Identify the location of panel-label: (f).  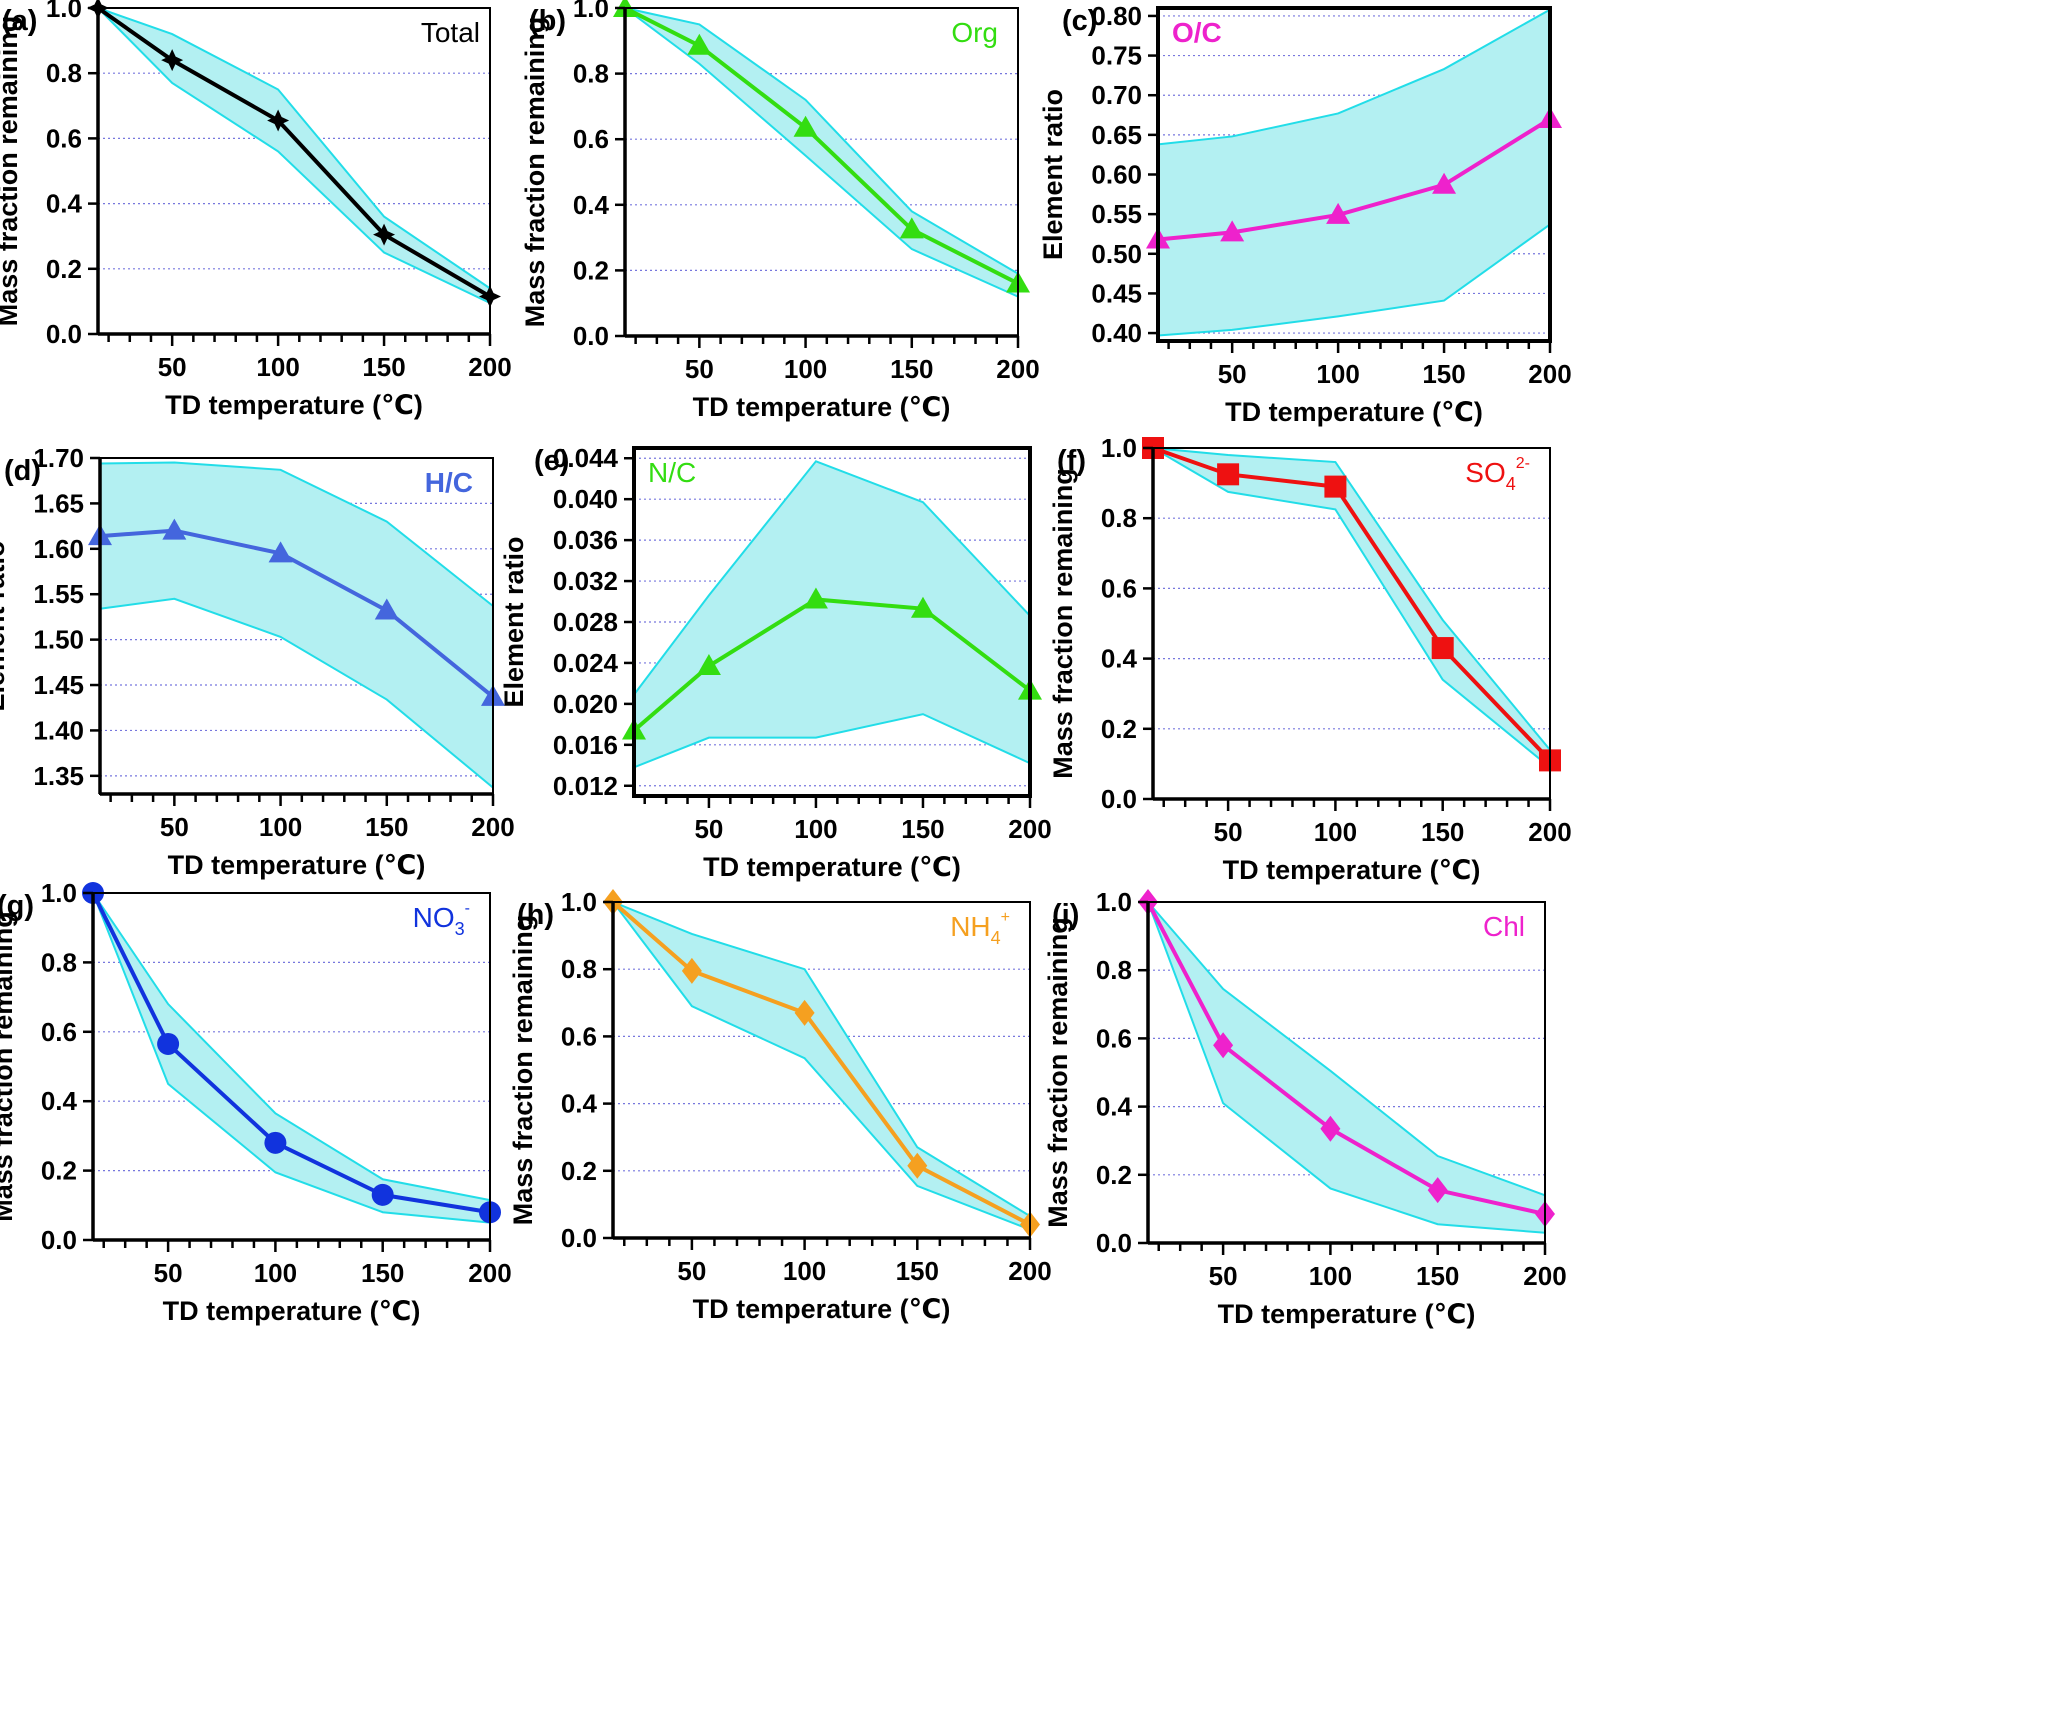
(1071, 461).